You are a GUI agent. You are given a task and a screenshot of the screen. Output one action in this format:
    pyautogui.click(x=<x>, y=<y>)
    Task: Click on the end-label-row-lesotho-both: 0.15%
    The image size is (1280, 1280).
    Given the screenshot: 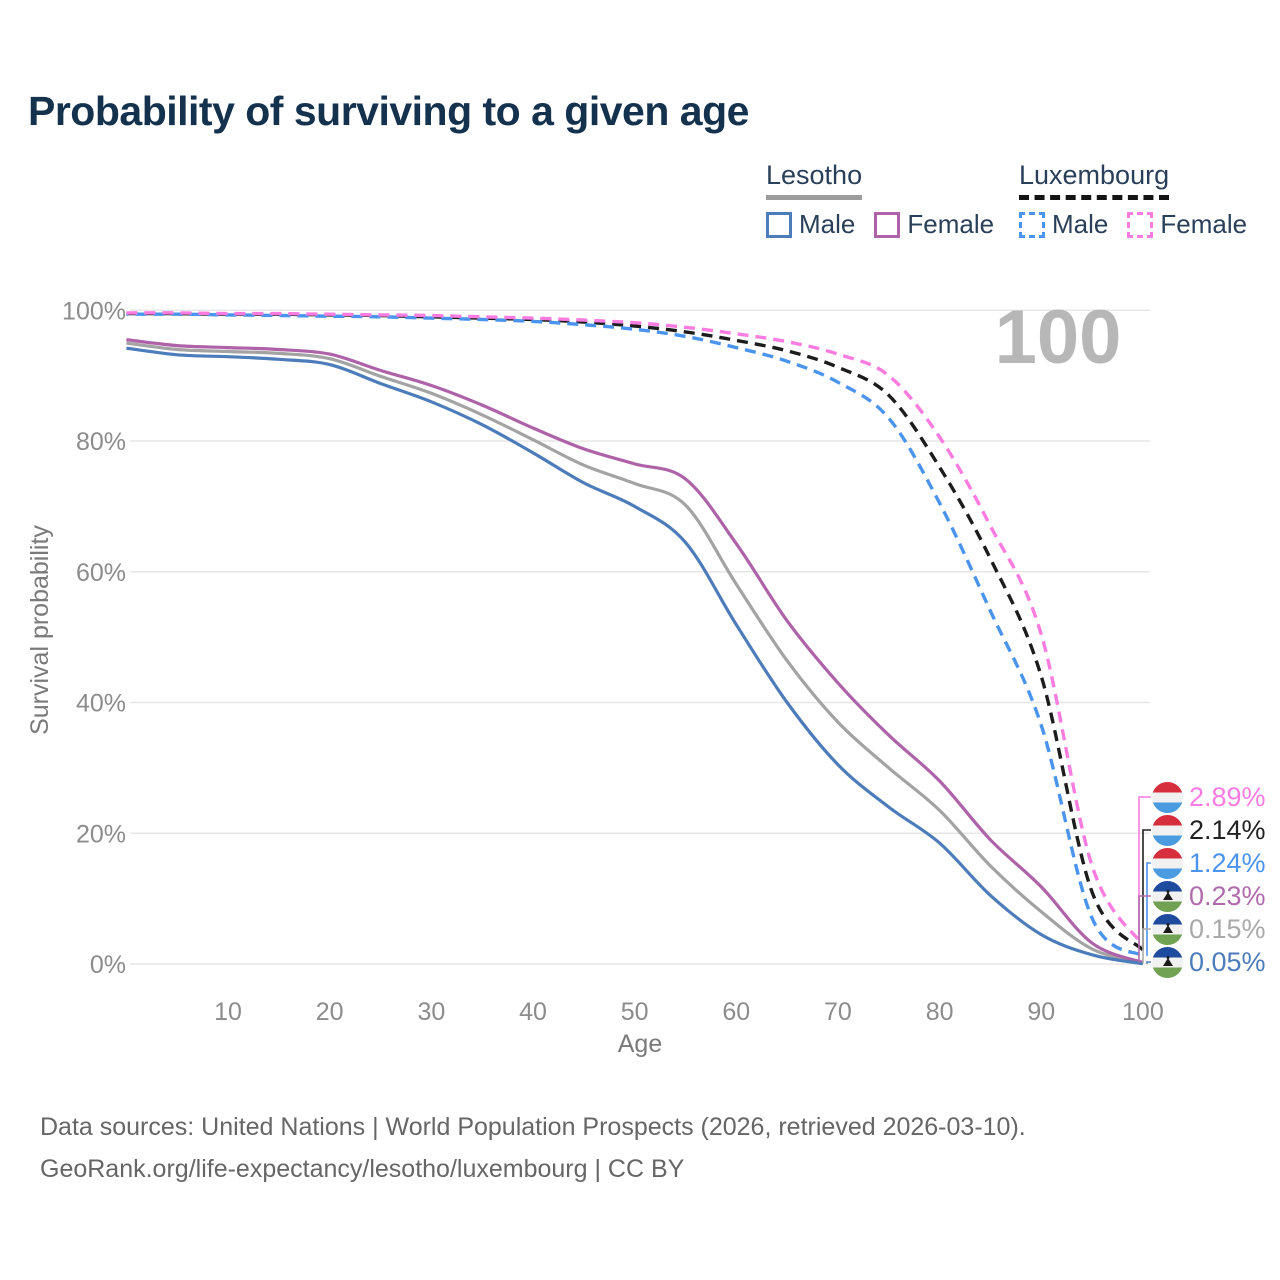 What is the action you would take?
    pyautogui.click(x=1209, y=929)
    